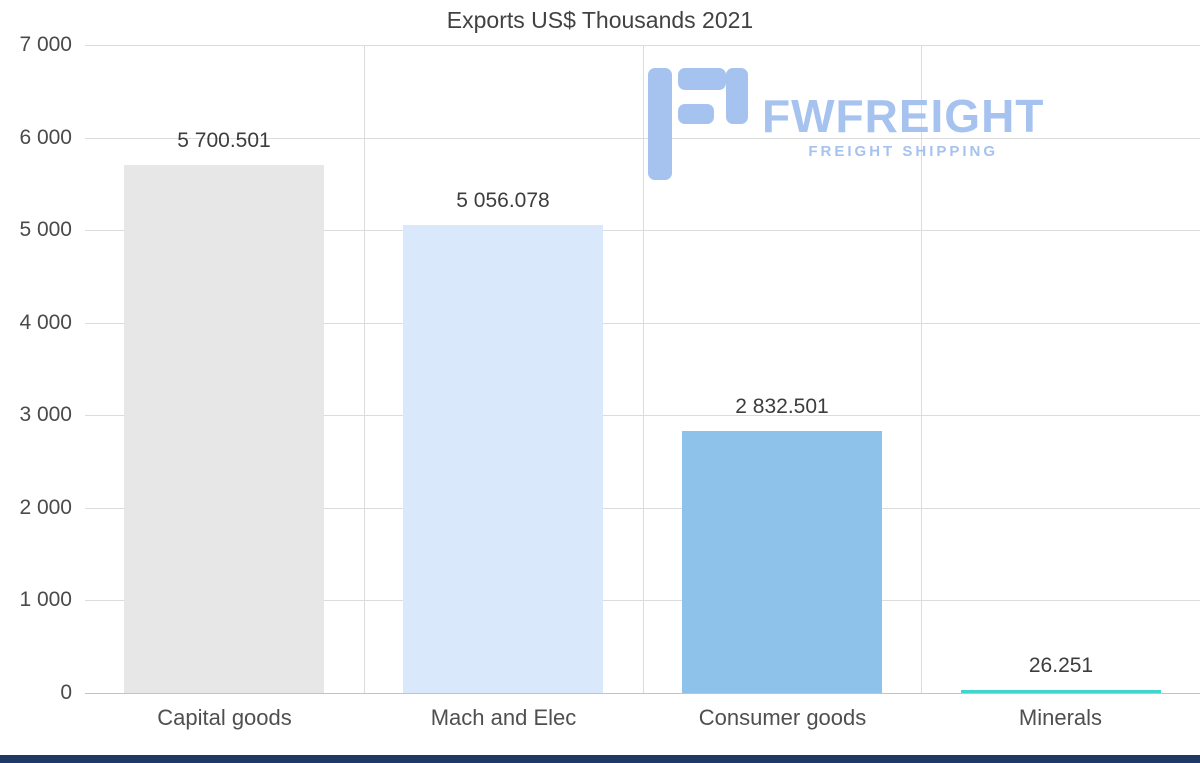  I want to click on x-tick-label: Consumer goods, so click(782, 717).